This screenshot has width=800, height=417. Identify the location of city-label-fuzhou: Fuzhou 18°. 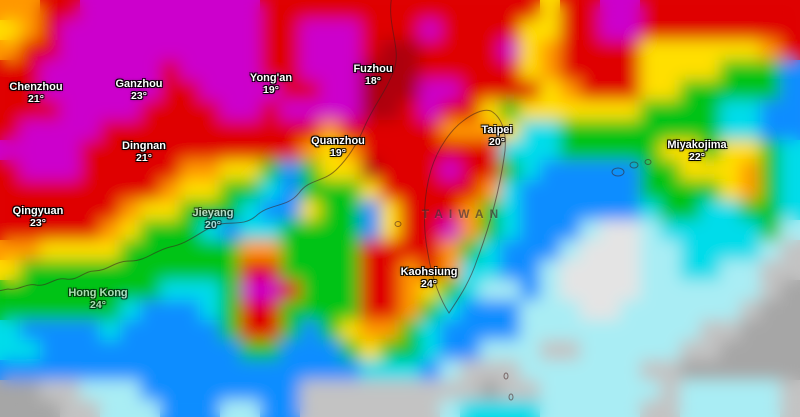
(372, 75).